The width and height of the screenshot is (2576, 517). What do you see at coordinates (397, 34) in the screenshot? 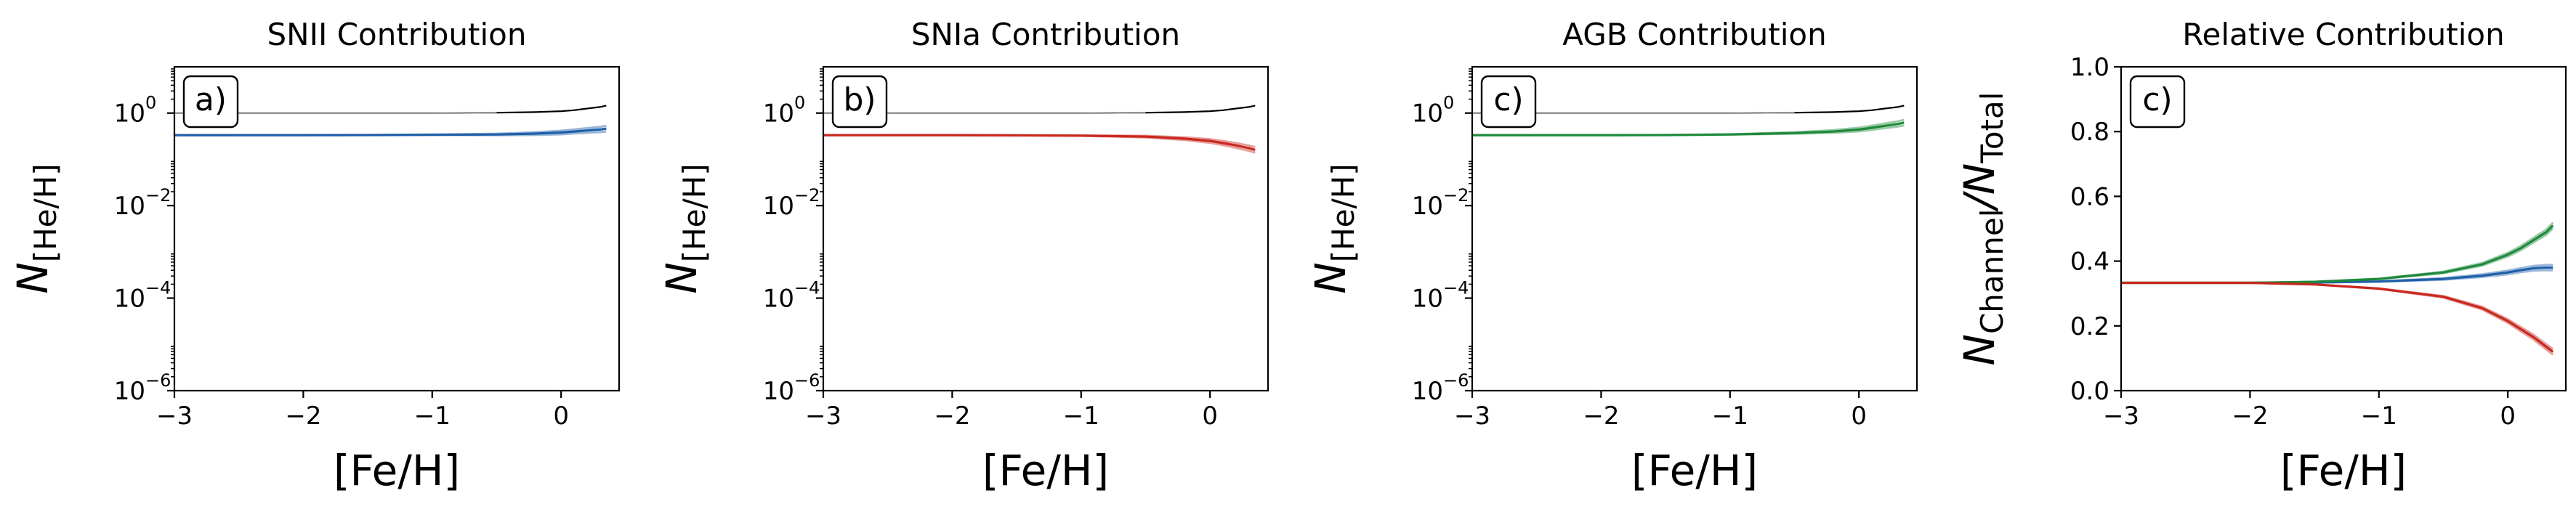
I see `chart-title: SNII Contribution` at bounding box center [397, 34].